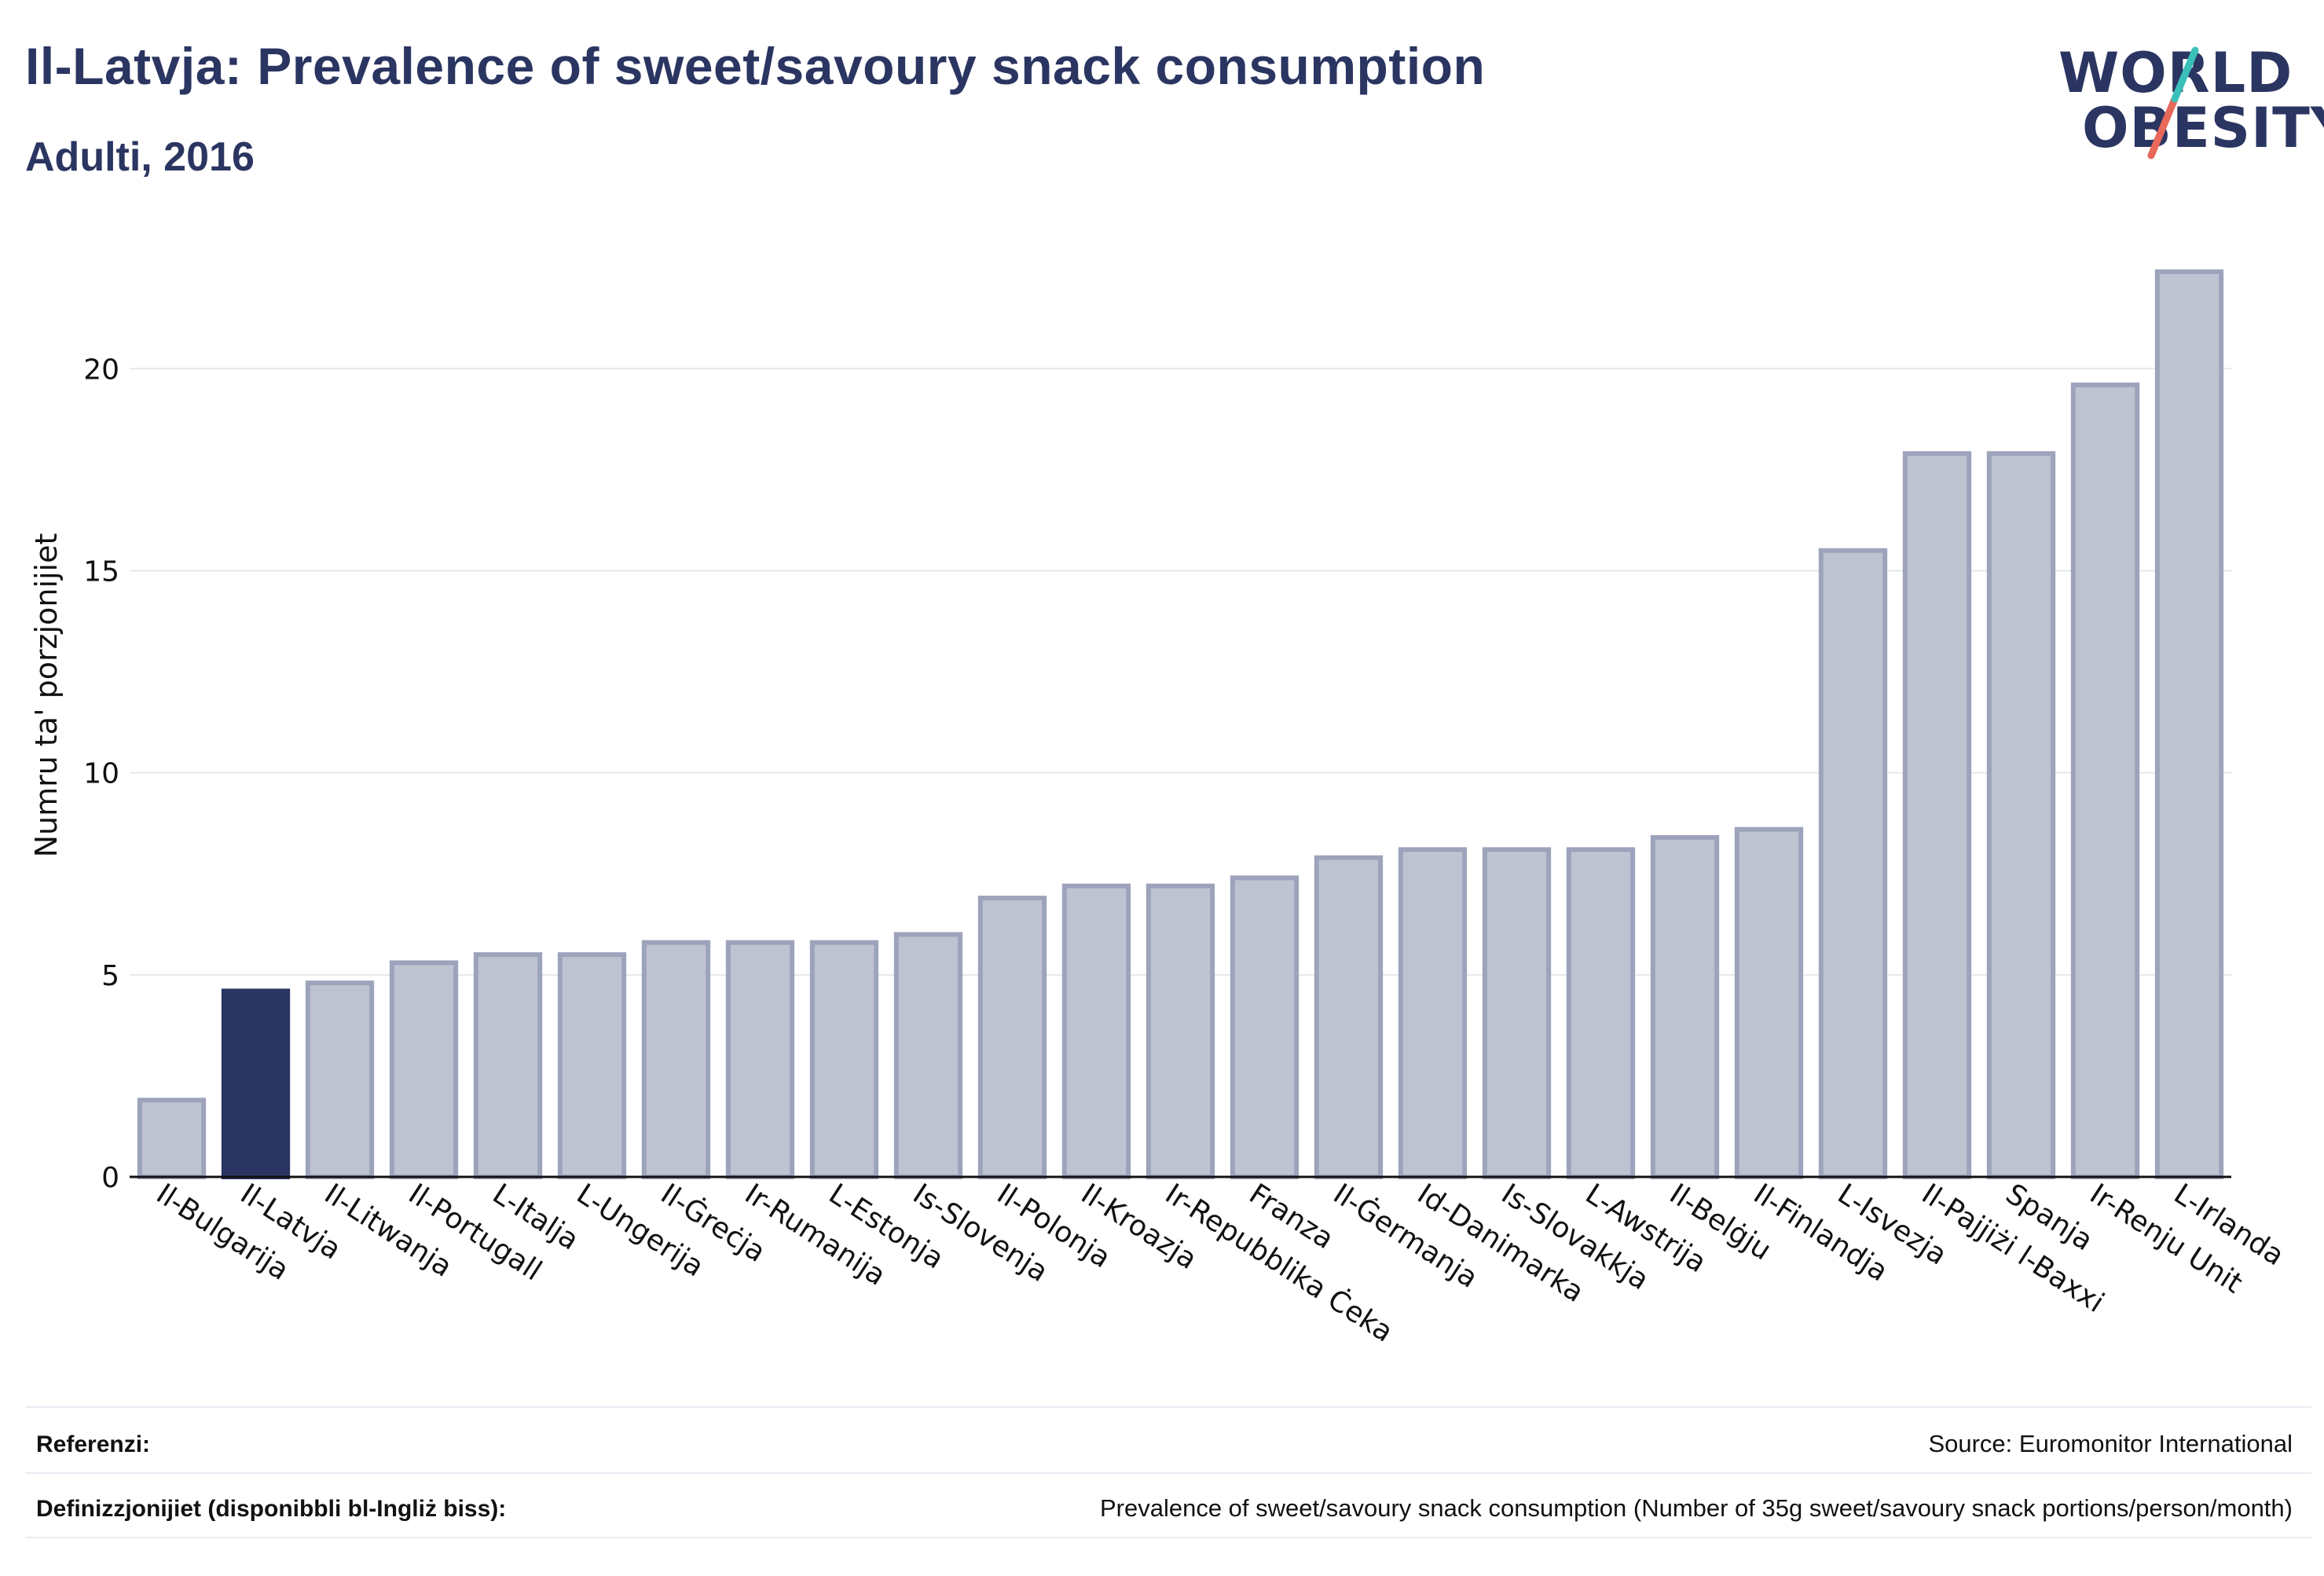 The width and height of the screenshot is (2324, 1576). Describe the element at coordinates (101, 571) in the screenshot. I see `y-tick-label: 15` at that location.